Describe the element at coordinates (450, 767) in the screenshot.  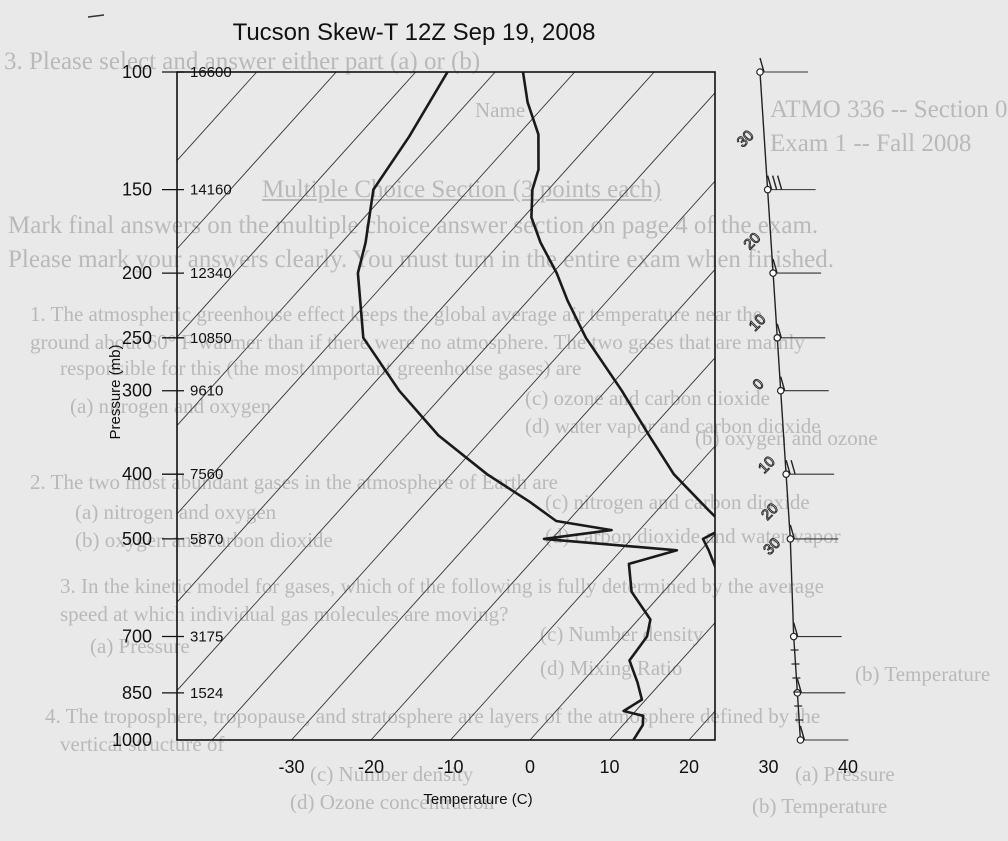
I see `temperature-tick-label: -10` at that location.